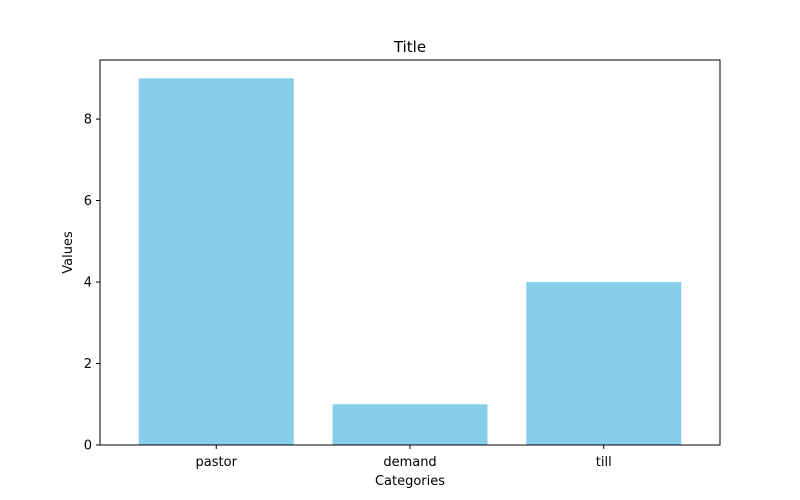  What do you see at coordinates (68, 252) in the screenshot?
I see `y-axis-label: Values` at bounding box center [68, 252].